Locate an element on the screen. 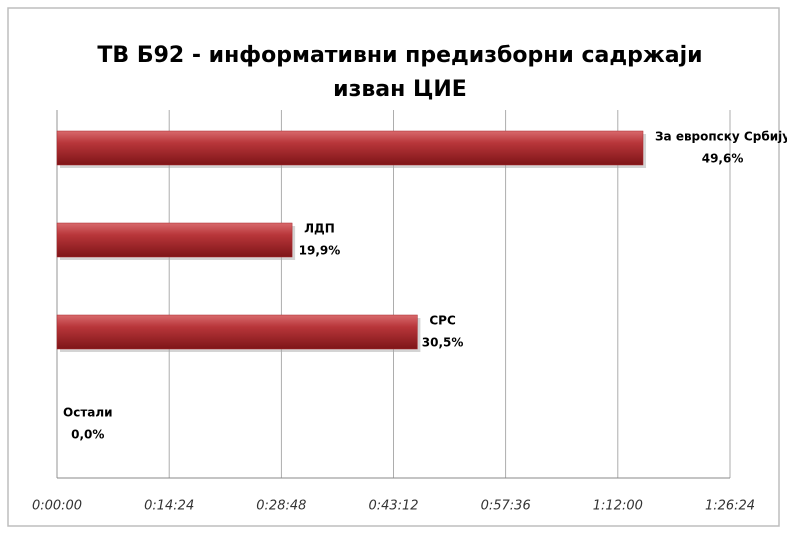  x-tick-label: 0:57:36 is located at coordinates (506, 506).